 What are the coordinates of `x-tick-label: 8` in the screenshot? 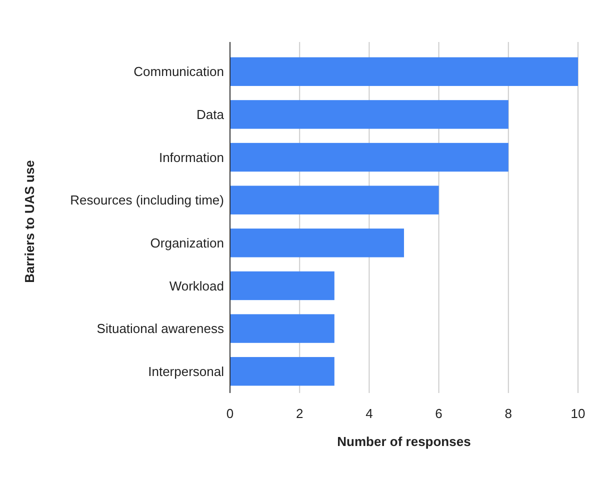 It's located at (508, 413).